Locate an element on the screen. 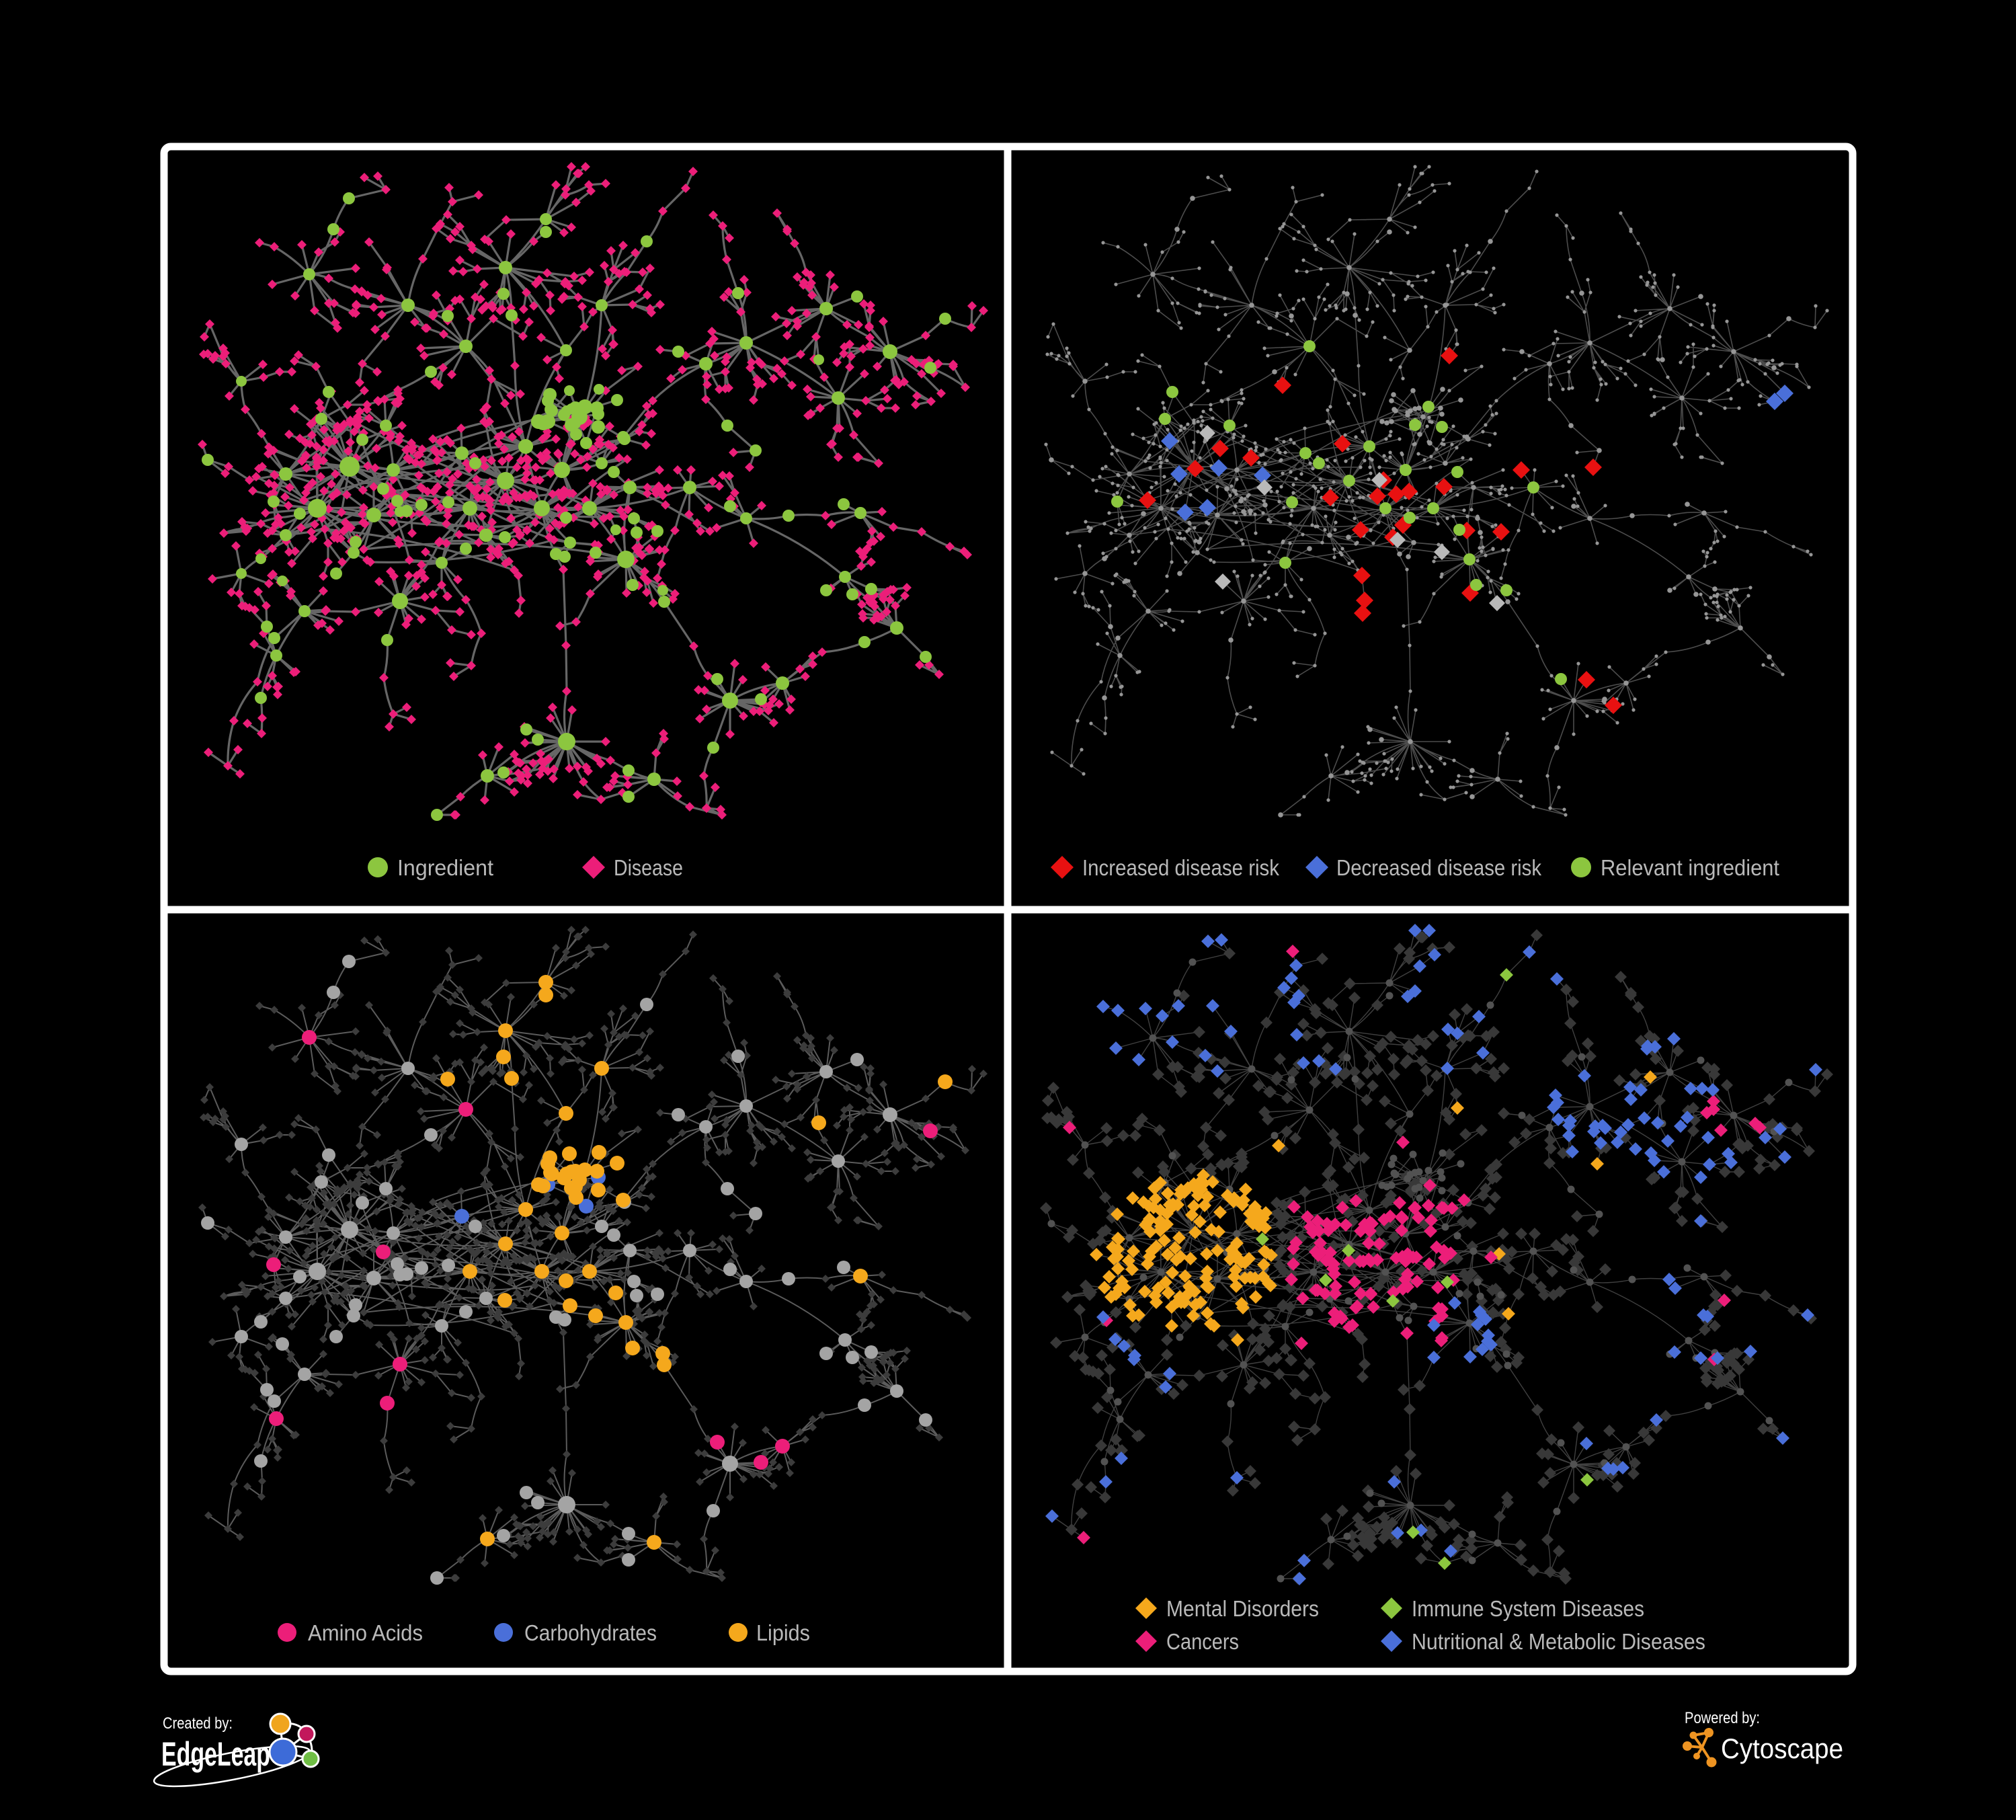  svg-text: Mental Disorders is located at coordinates (1242, 1608).